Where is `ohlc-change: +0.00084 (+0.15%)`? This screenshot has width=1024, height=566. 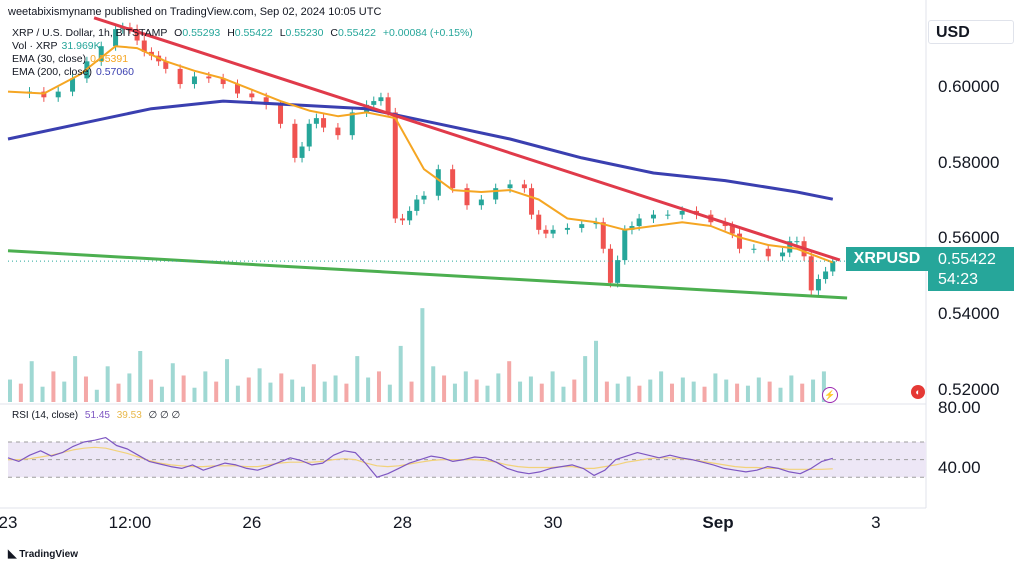
ohlc-change: +0.00084 (+0.15%) is located at coordinates (427, 33).